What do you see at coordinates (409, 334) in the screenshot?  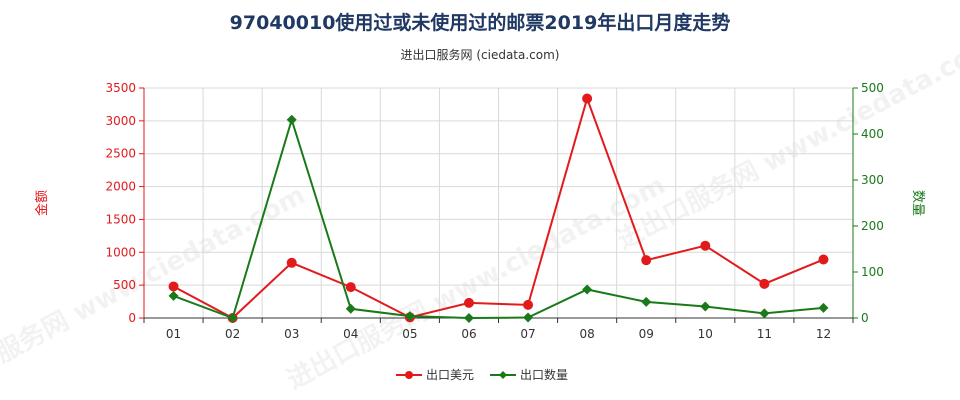 I see `x-axis-tick-label: 05` at bounding box center [409, 334].